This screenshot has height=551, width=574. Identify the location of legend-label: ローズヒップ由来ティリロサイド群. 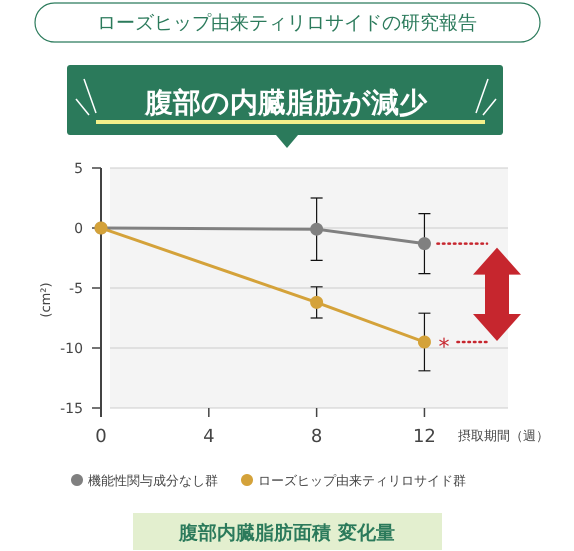
(362, 481).